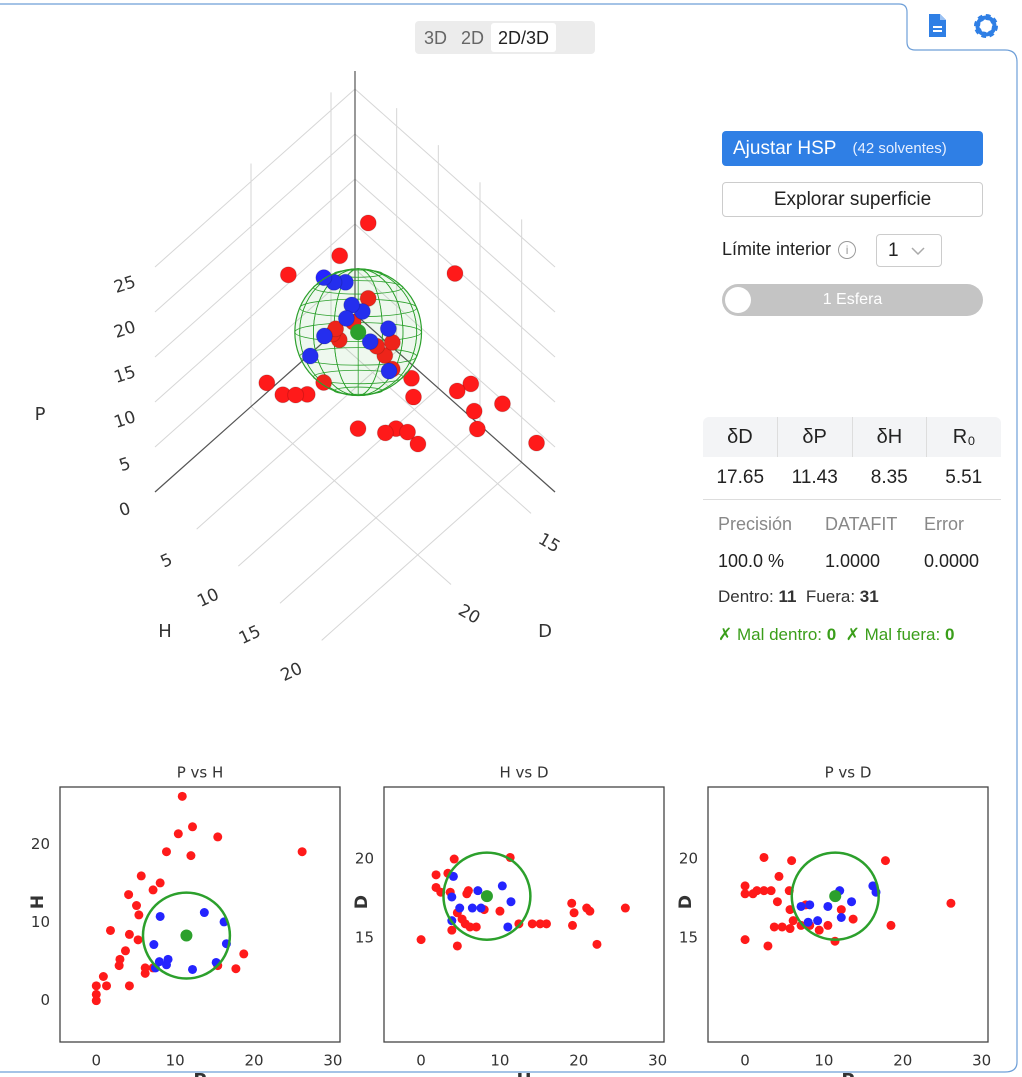 This screenshot has height=1077, width=1022. Describe the element at coordinates (787, 596) in the screenshot. I see `inside-count: 11` at that location.